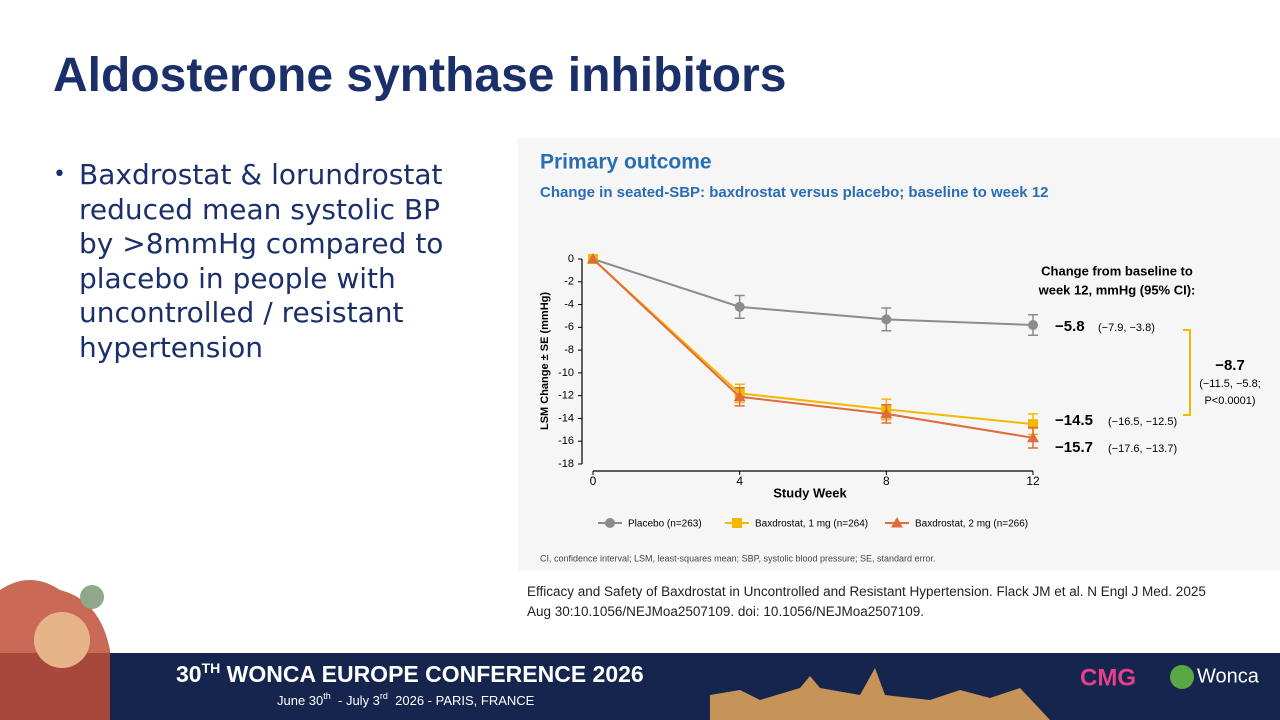 The width and height of the screenshot is (1280, 720). Describe the element at coordinates (1117, 289) in the screenshot. I see `annotation-title: week 12, mmHg (95% CI):` at that location.